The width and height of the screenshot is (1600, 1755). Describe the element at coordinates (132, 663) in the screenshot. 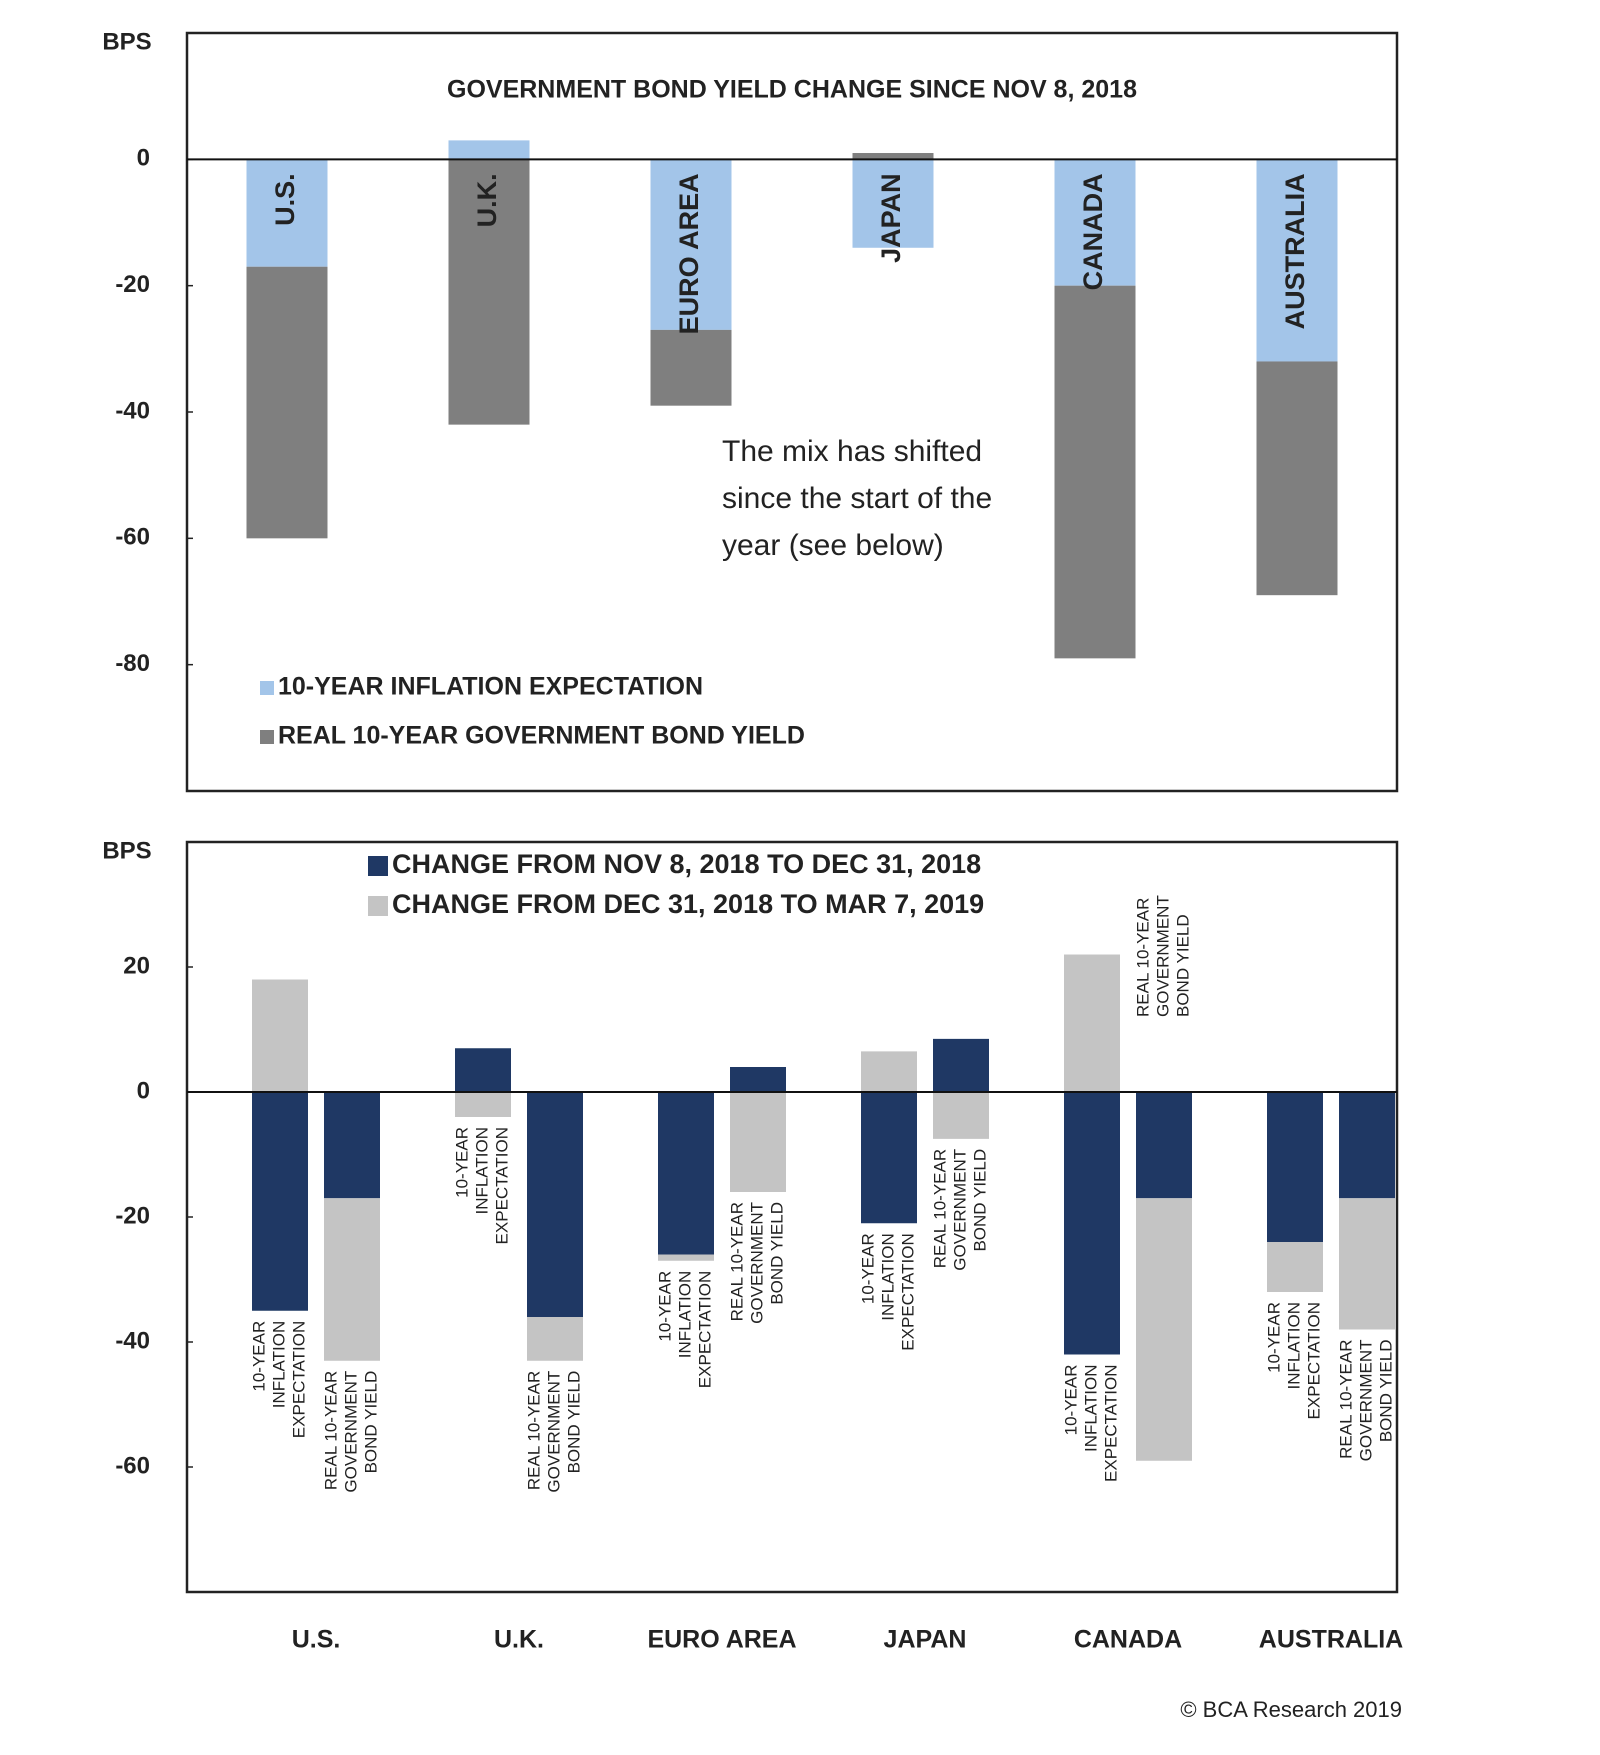

I see `y-tick-label: -80` at that location.